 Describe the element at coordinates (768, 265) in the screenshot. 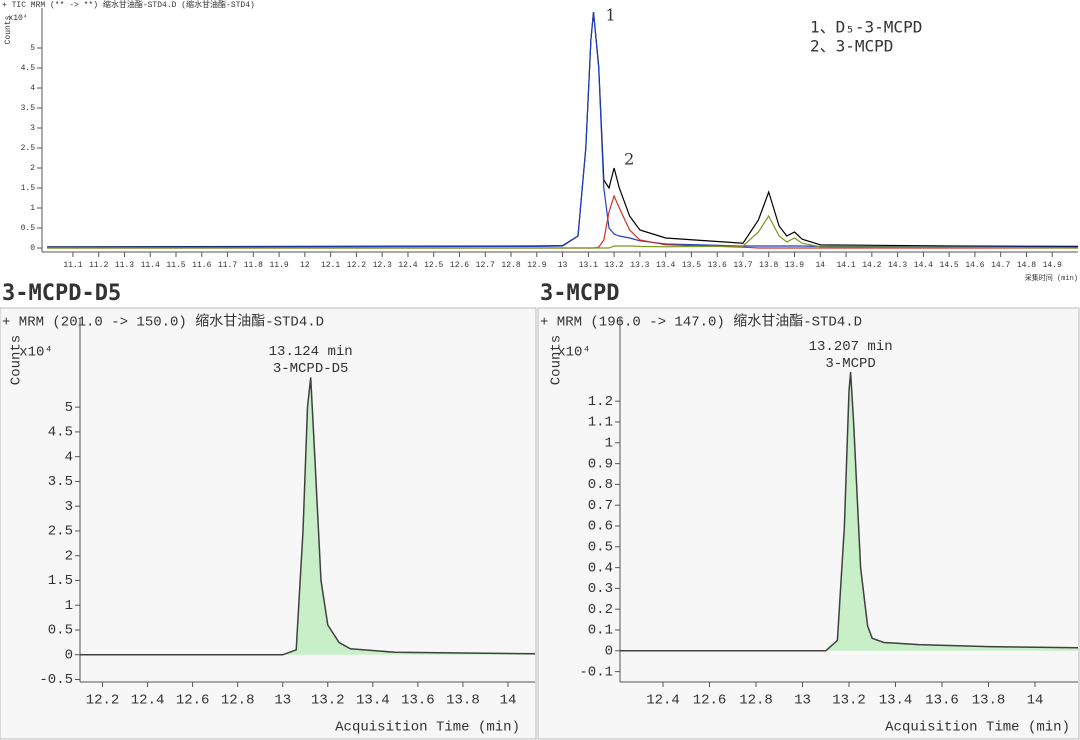

I see `x-tick-label: 13.8` at that location.